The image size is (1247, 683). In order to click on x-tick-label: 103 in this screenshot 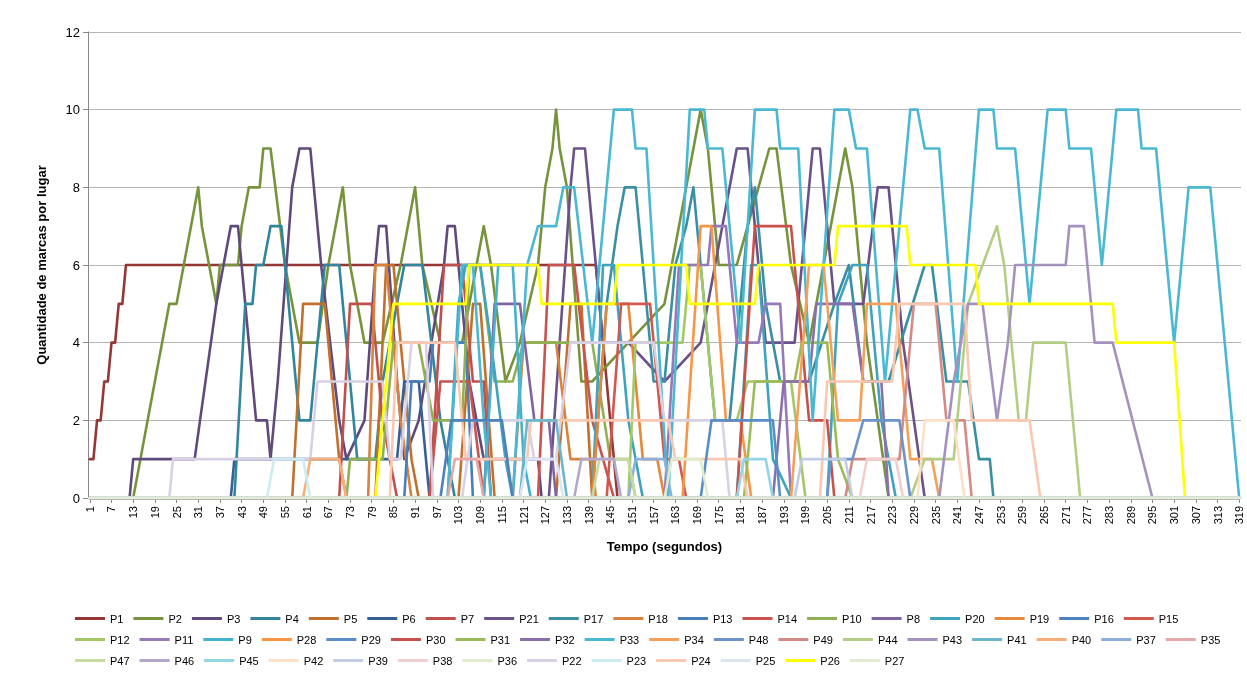, I will do `click(458, 515)`.